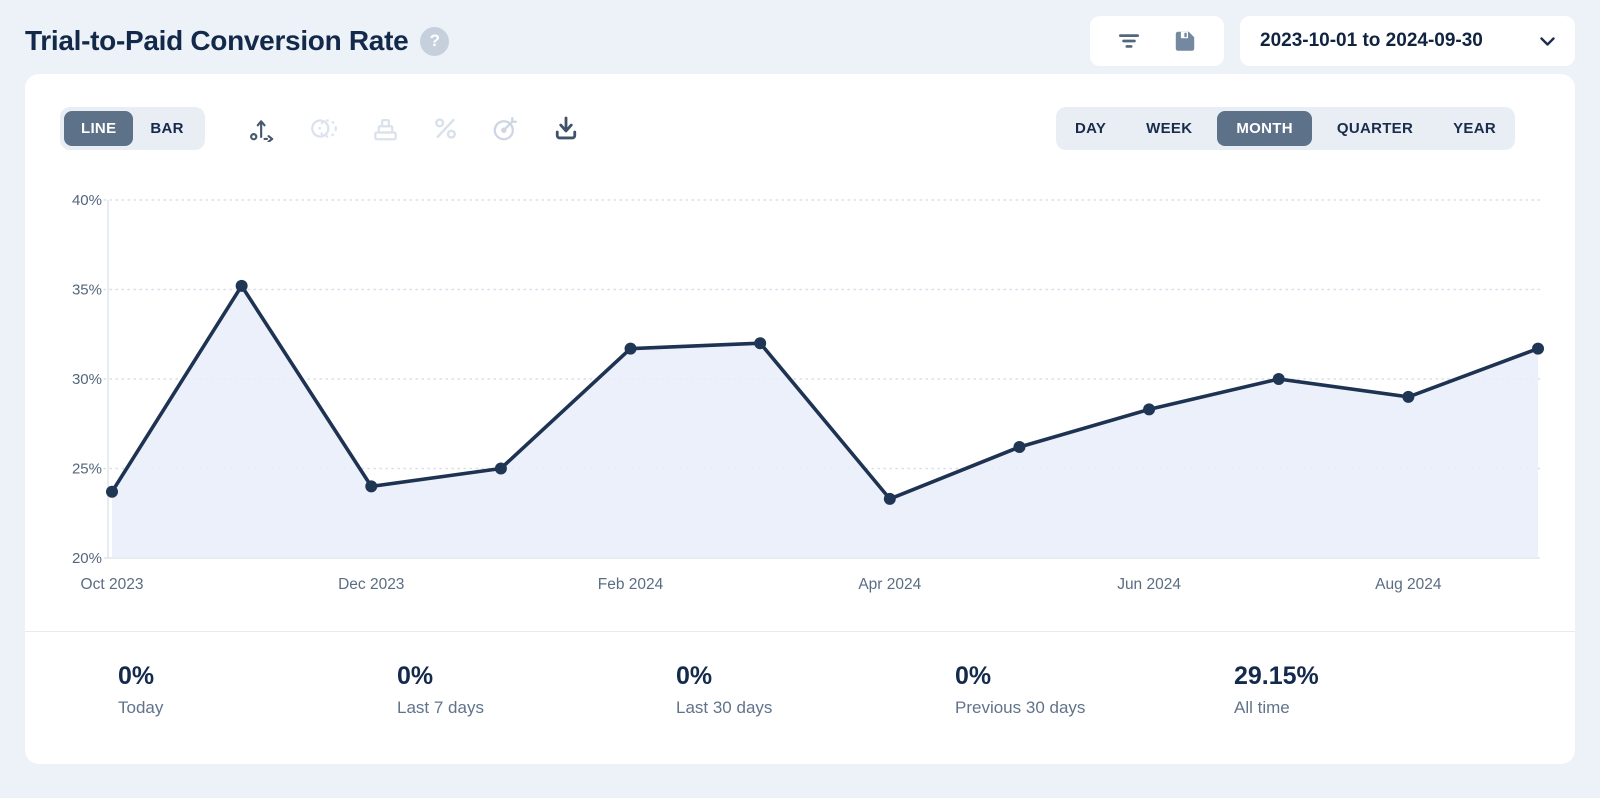 The image size is (1600, 798). Describe the element at coordinates (99, 128) in the screenshot. I see `chart-type-line-button: LINE` at that location.